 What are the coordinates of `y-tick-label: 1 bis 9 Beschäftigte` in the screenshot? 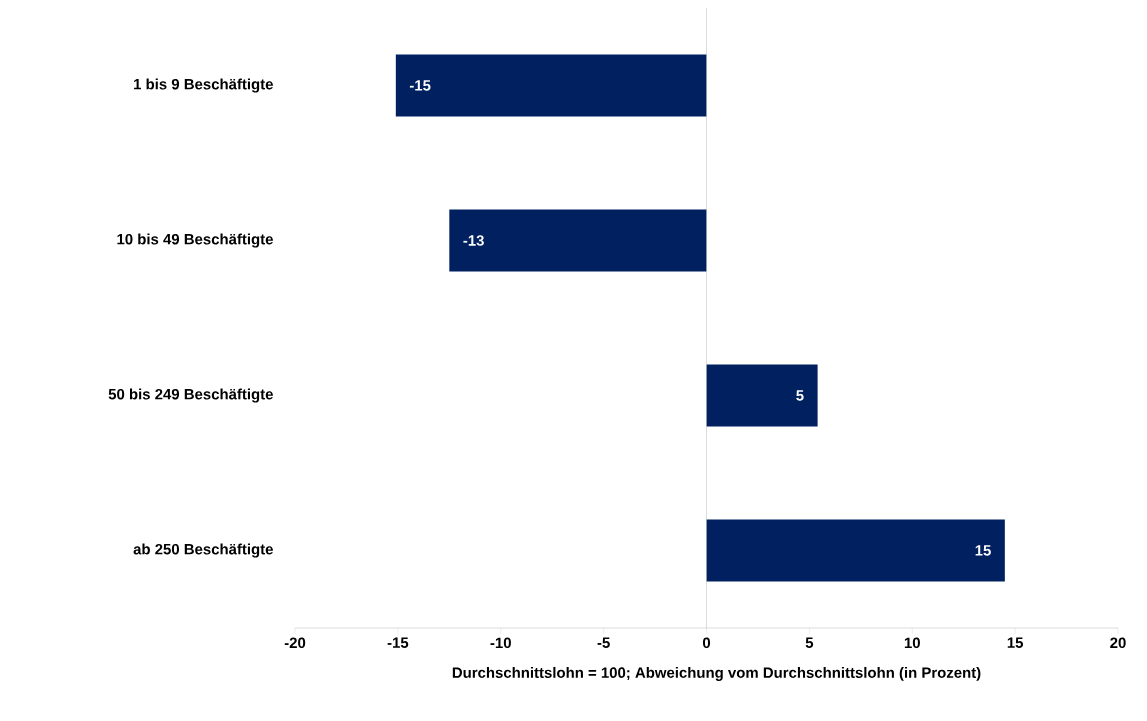 It's located at (203, 85).